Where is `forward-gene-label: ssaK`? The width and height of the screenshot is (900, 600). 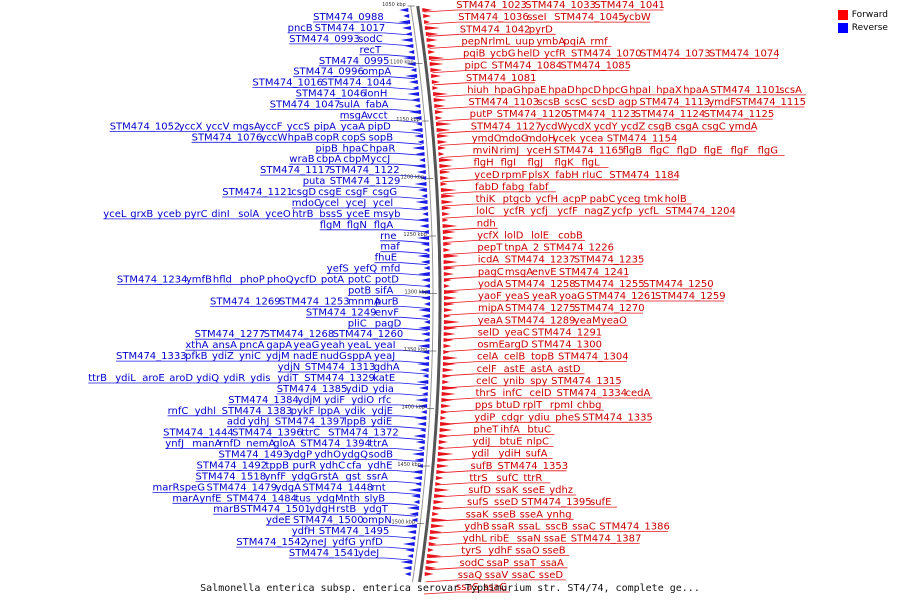 forward-gene-label: ssaK is located at coordinates (478, 514).